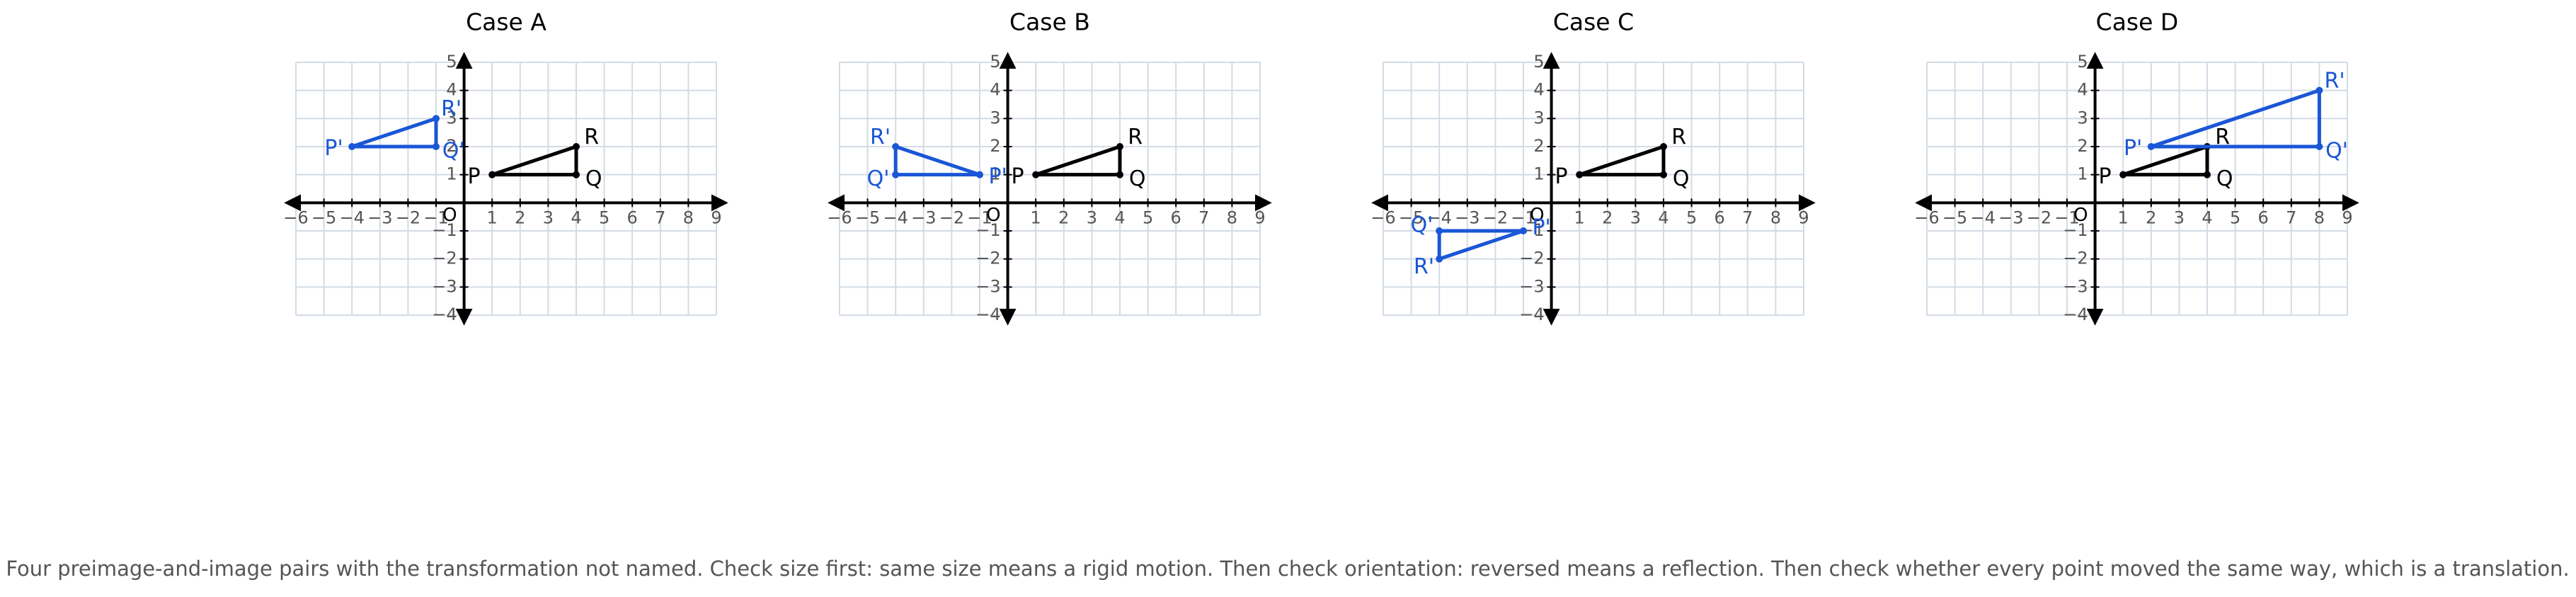 This screenshot has width=2576, height=597. Describe the element at coordinates (1148, 217) in the screenshot. I see `x-tick-label: 5` at that location.